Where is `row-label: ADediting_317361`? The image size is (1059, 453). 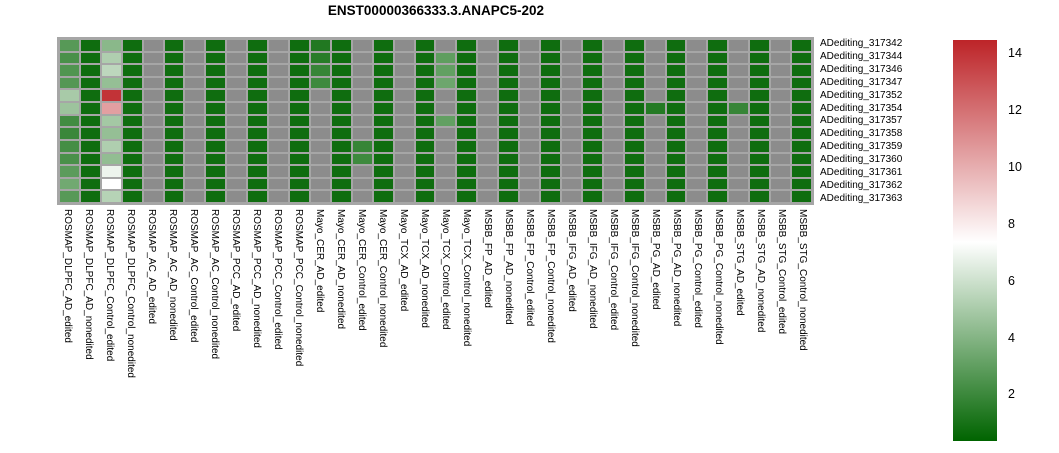
row-label: ADediting_317361 is located at coordinates (861, 173).